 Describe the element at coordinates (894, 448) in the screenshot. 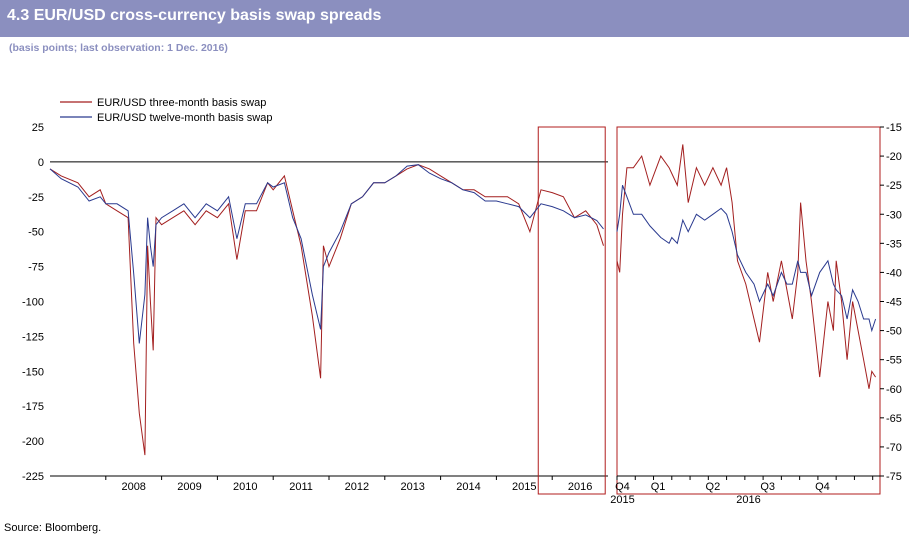

I see `y-tick-label: -70` at that location.